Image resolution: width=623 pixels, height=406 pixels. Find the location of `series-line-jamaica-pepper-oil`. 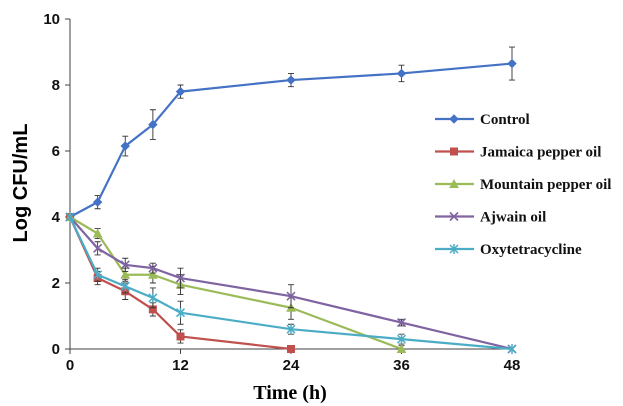

series-line-jamaica-pepper-oil is located at coordinates (180, 283).